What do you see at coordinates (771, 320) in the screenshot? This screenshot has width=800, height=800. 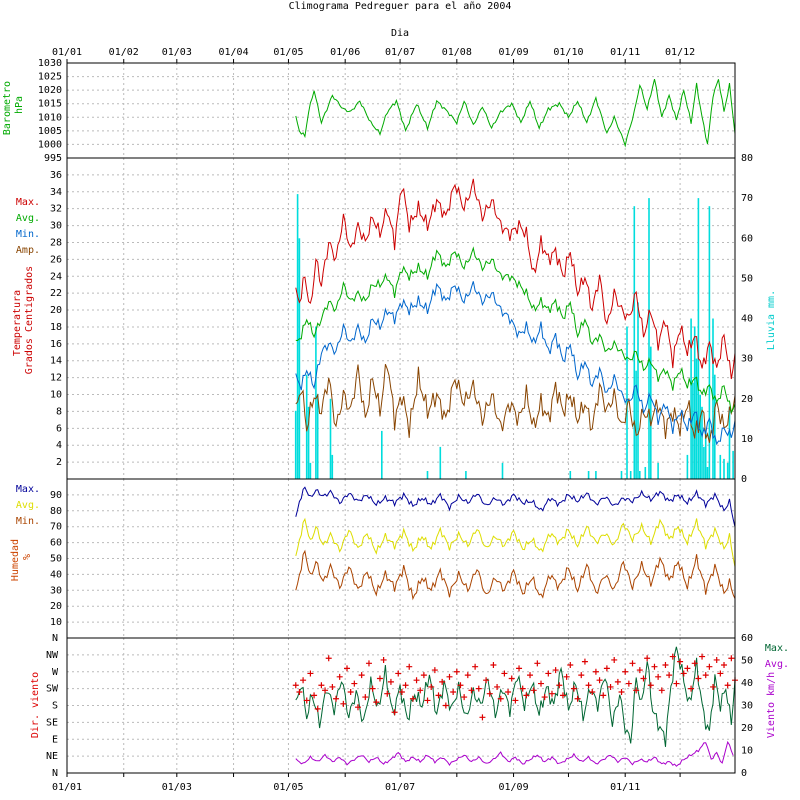 I see `rain-axis-label: Lluvia mm.` at bounding box center [771, 320].